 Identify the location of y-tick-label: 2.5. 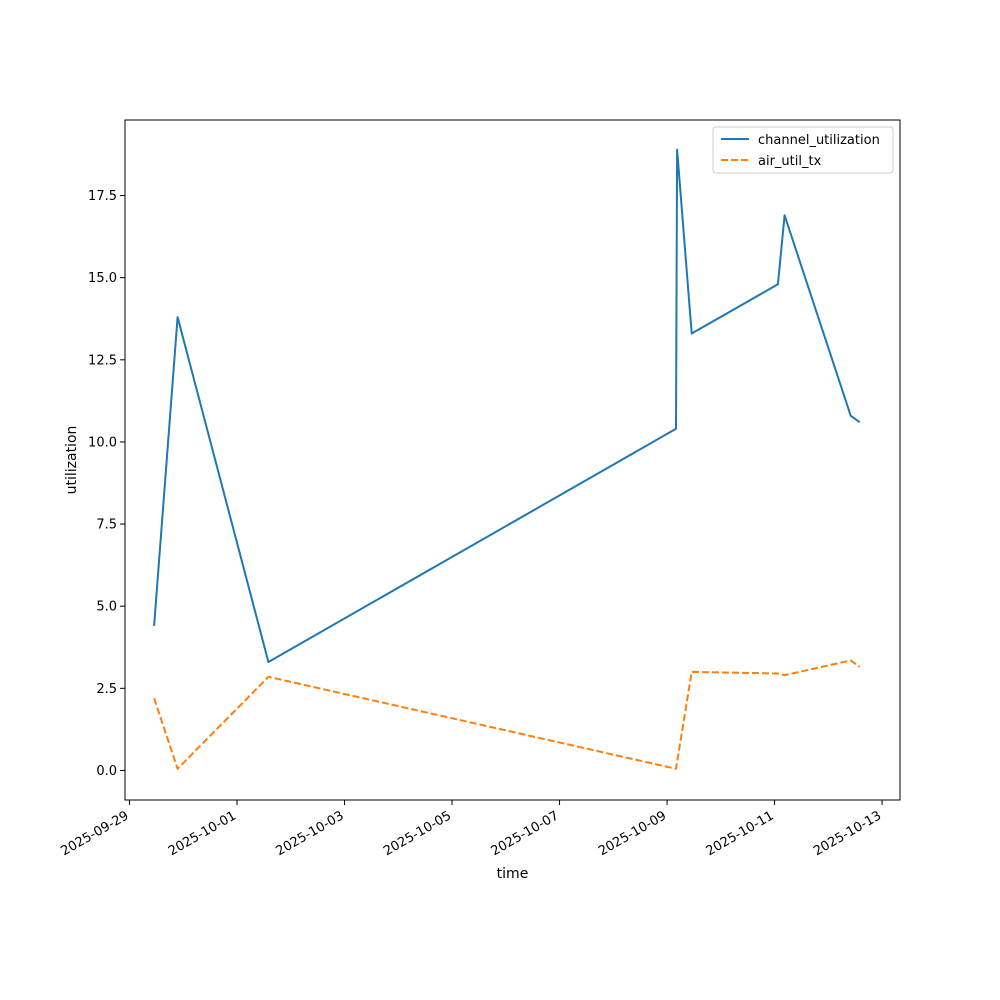
(106, 689).